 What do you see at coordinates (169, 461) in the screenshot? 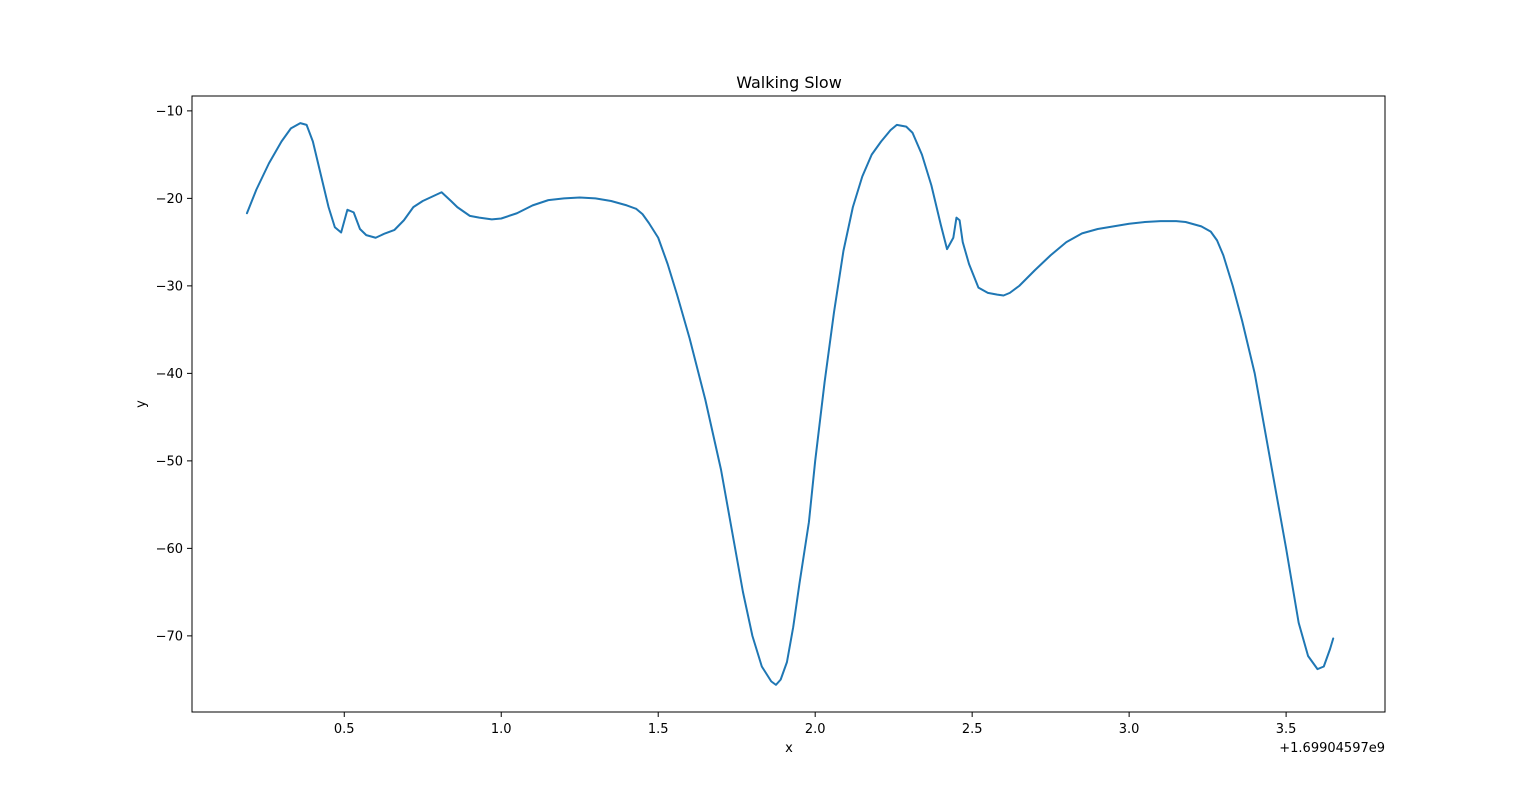
I see `y-tick-label: −50` at bounding box center [169, 461].